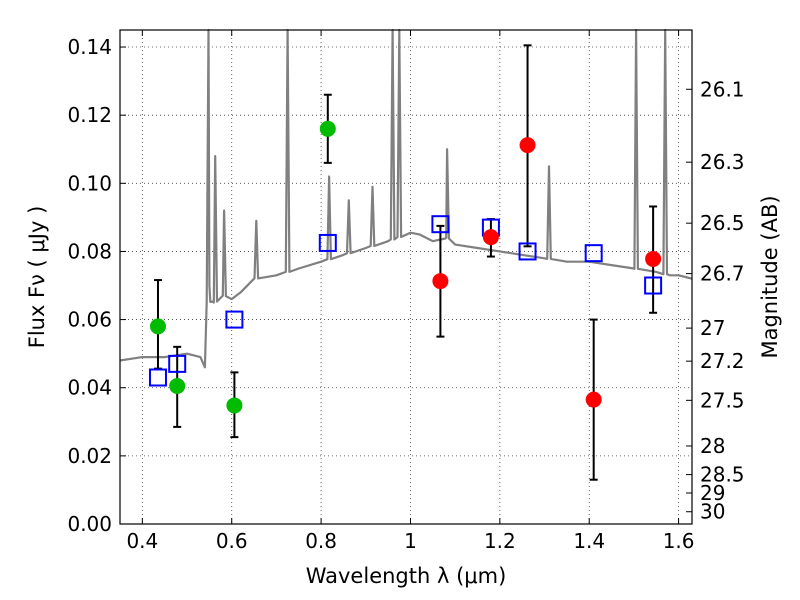 This screenshot has width=800, height=600. Describe the element at coordinates (37, 277) in the screenshot. I see `y-axis-label: Flux Fν ( μJy )` at that location.